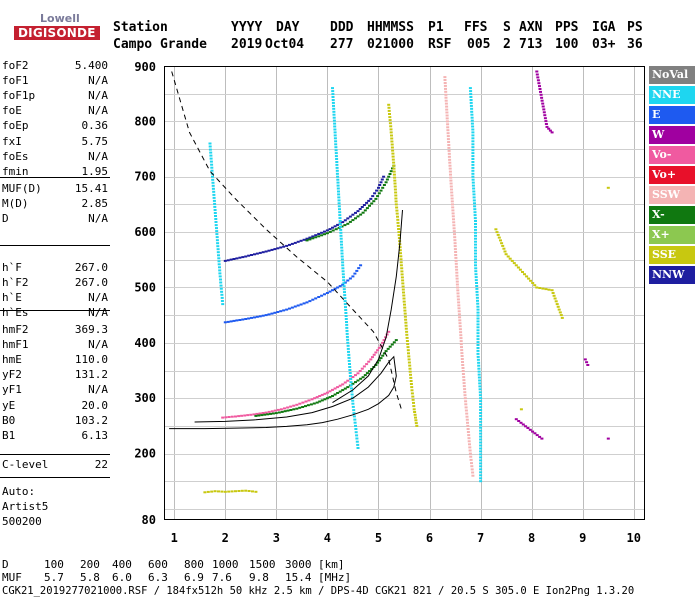 Image resolution: width=700 pixels, height=600 pixels. Describe the element at coordinates (55, 204) in the screenshot. I see `param-row: M(D) 2.85` at that location.